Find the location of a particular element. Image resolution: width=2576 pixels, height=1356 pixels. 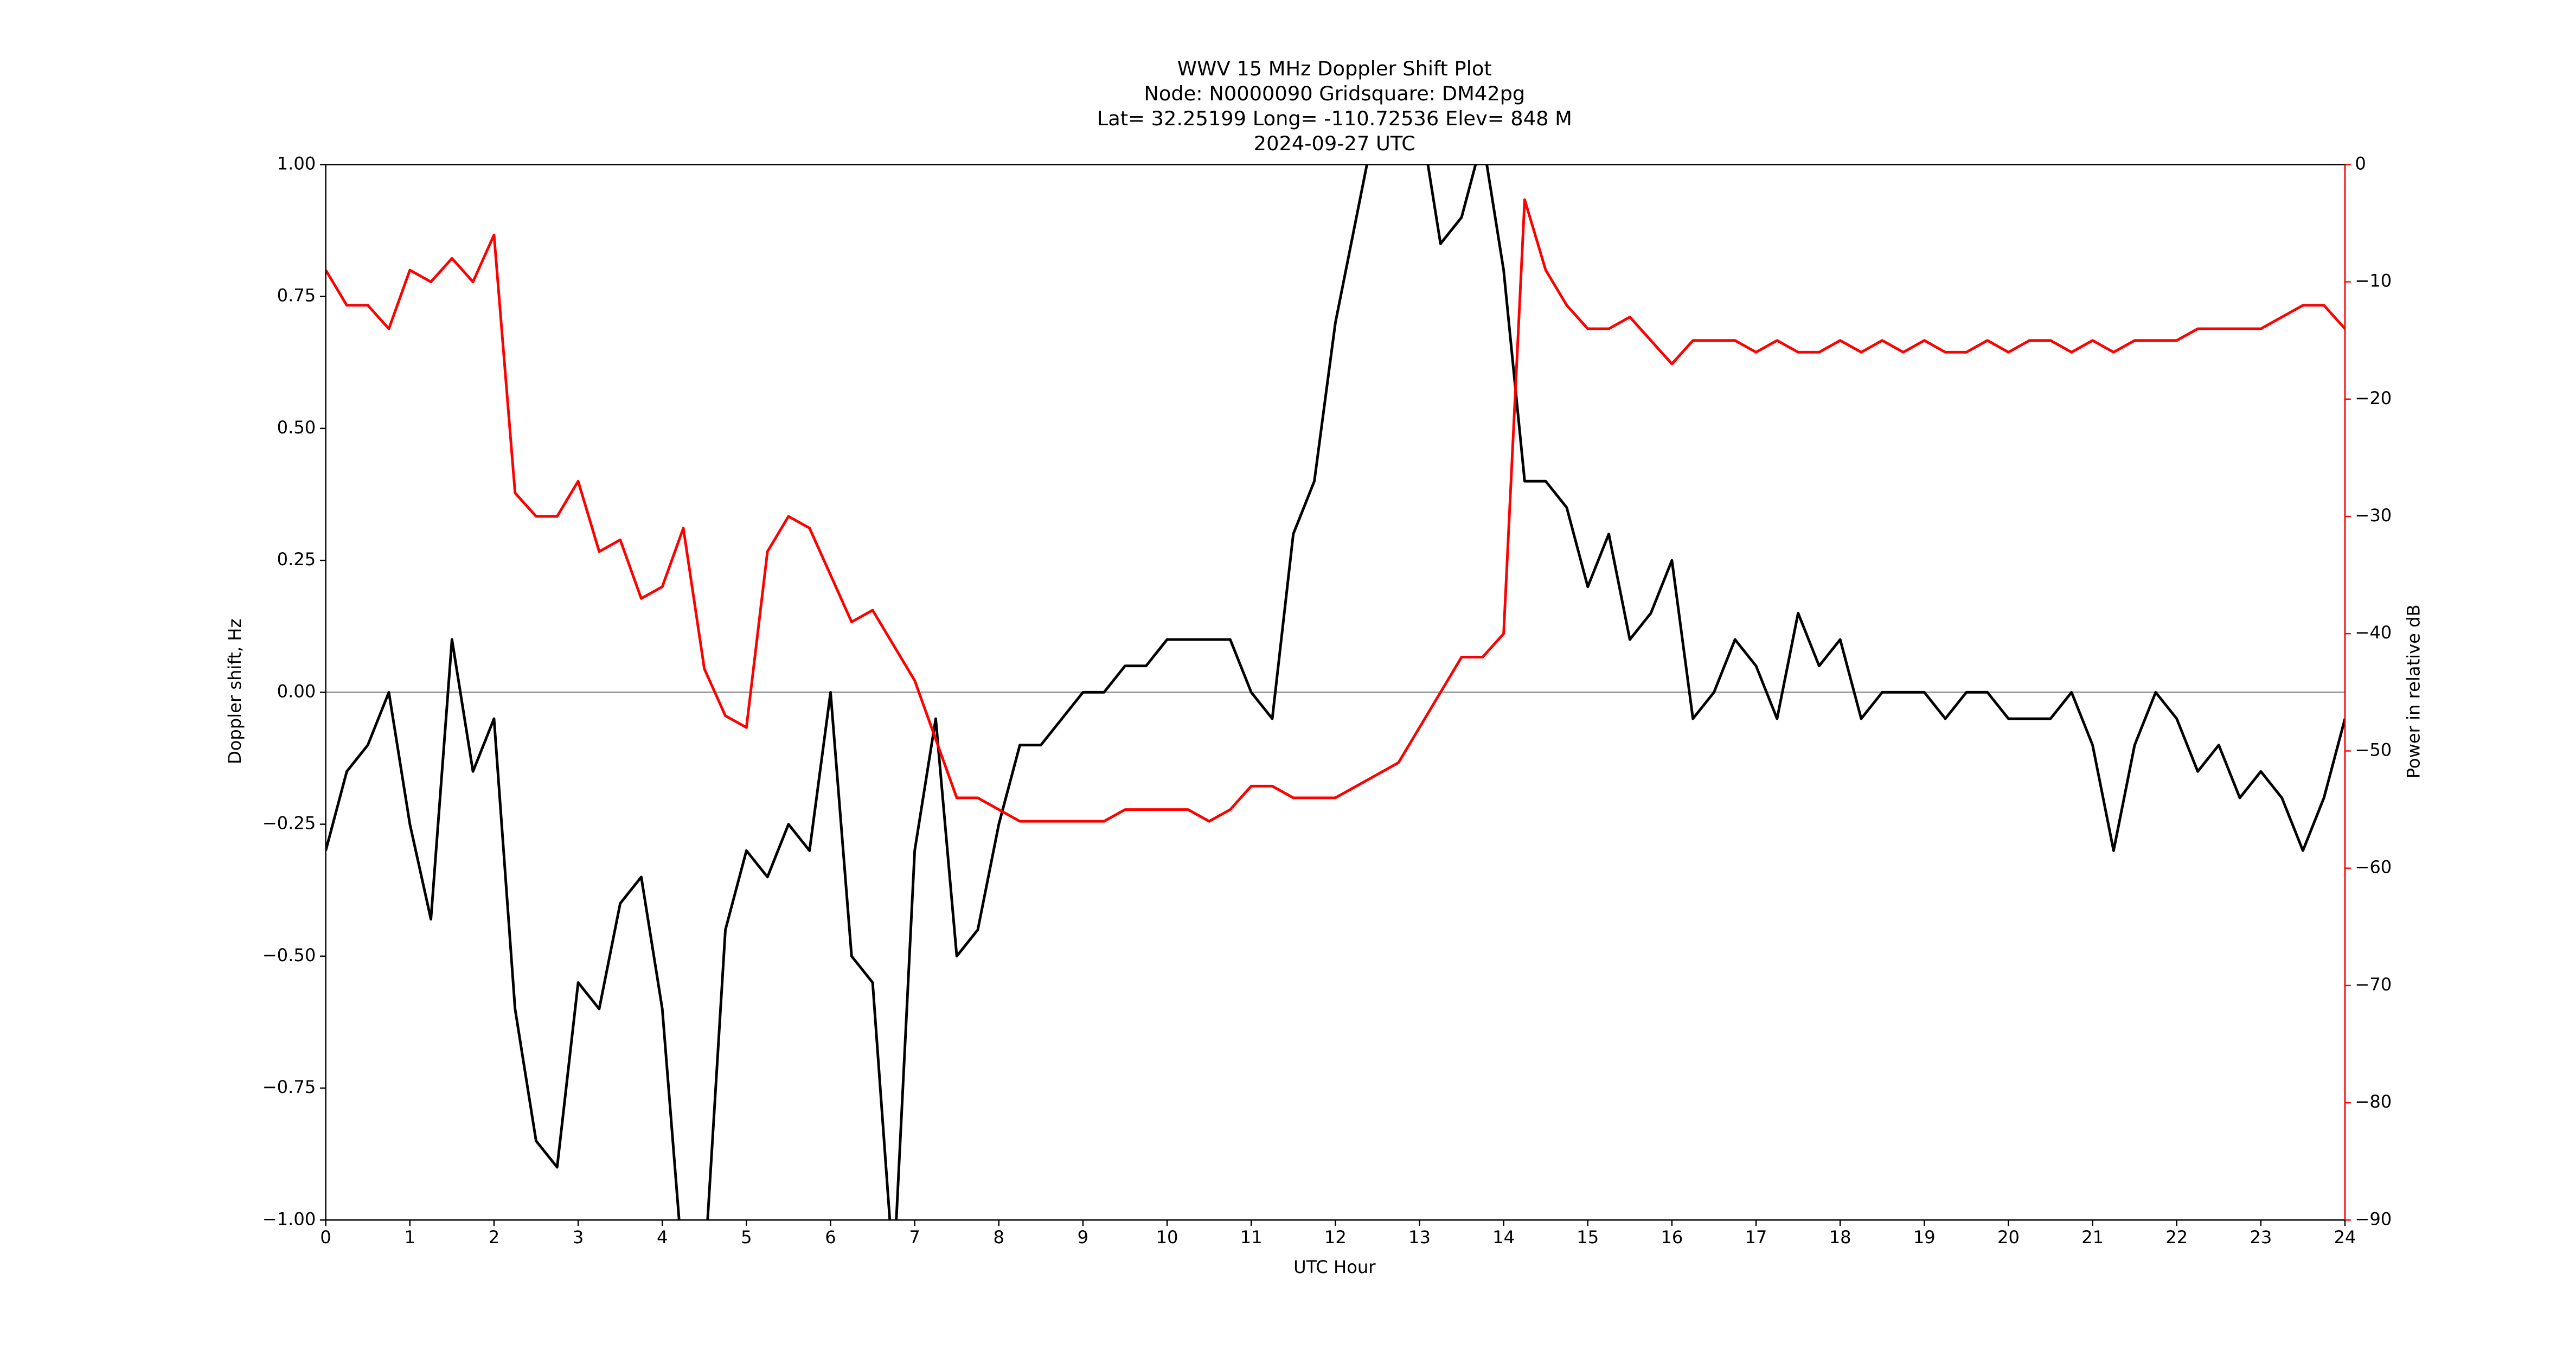

y2-tick-label: −20 is located at coordinates (2373, 398).